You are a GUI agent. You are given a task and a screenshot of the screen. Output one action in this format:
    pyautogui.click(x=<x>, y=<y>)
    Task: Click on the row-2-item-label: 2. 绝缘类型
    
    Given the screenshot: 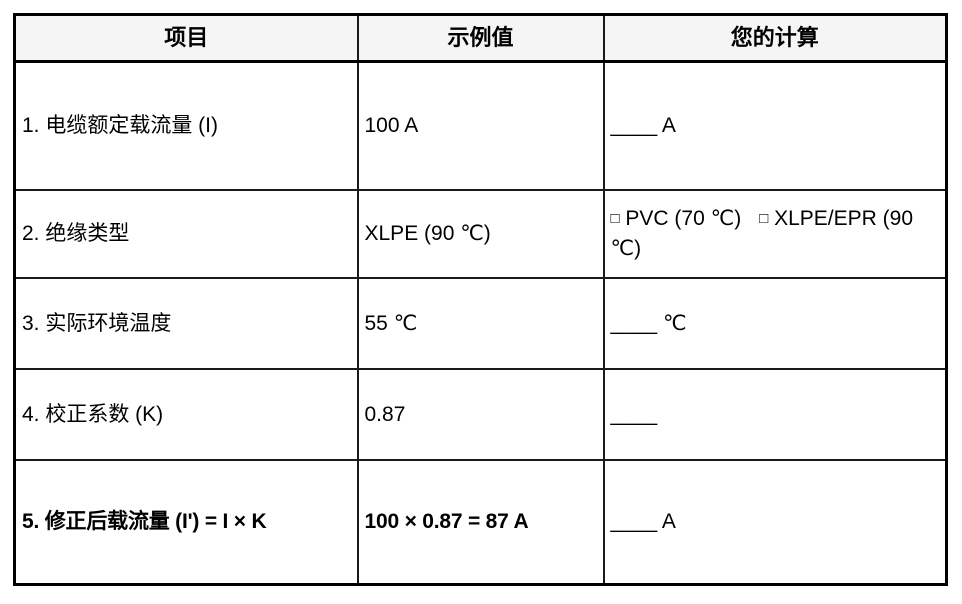 What is the action you would take?
    pyautogui.click(x=186, y=234)
    